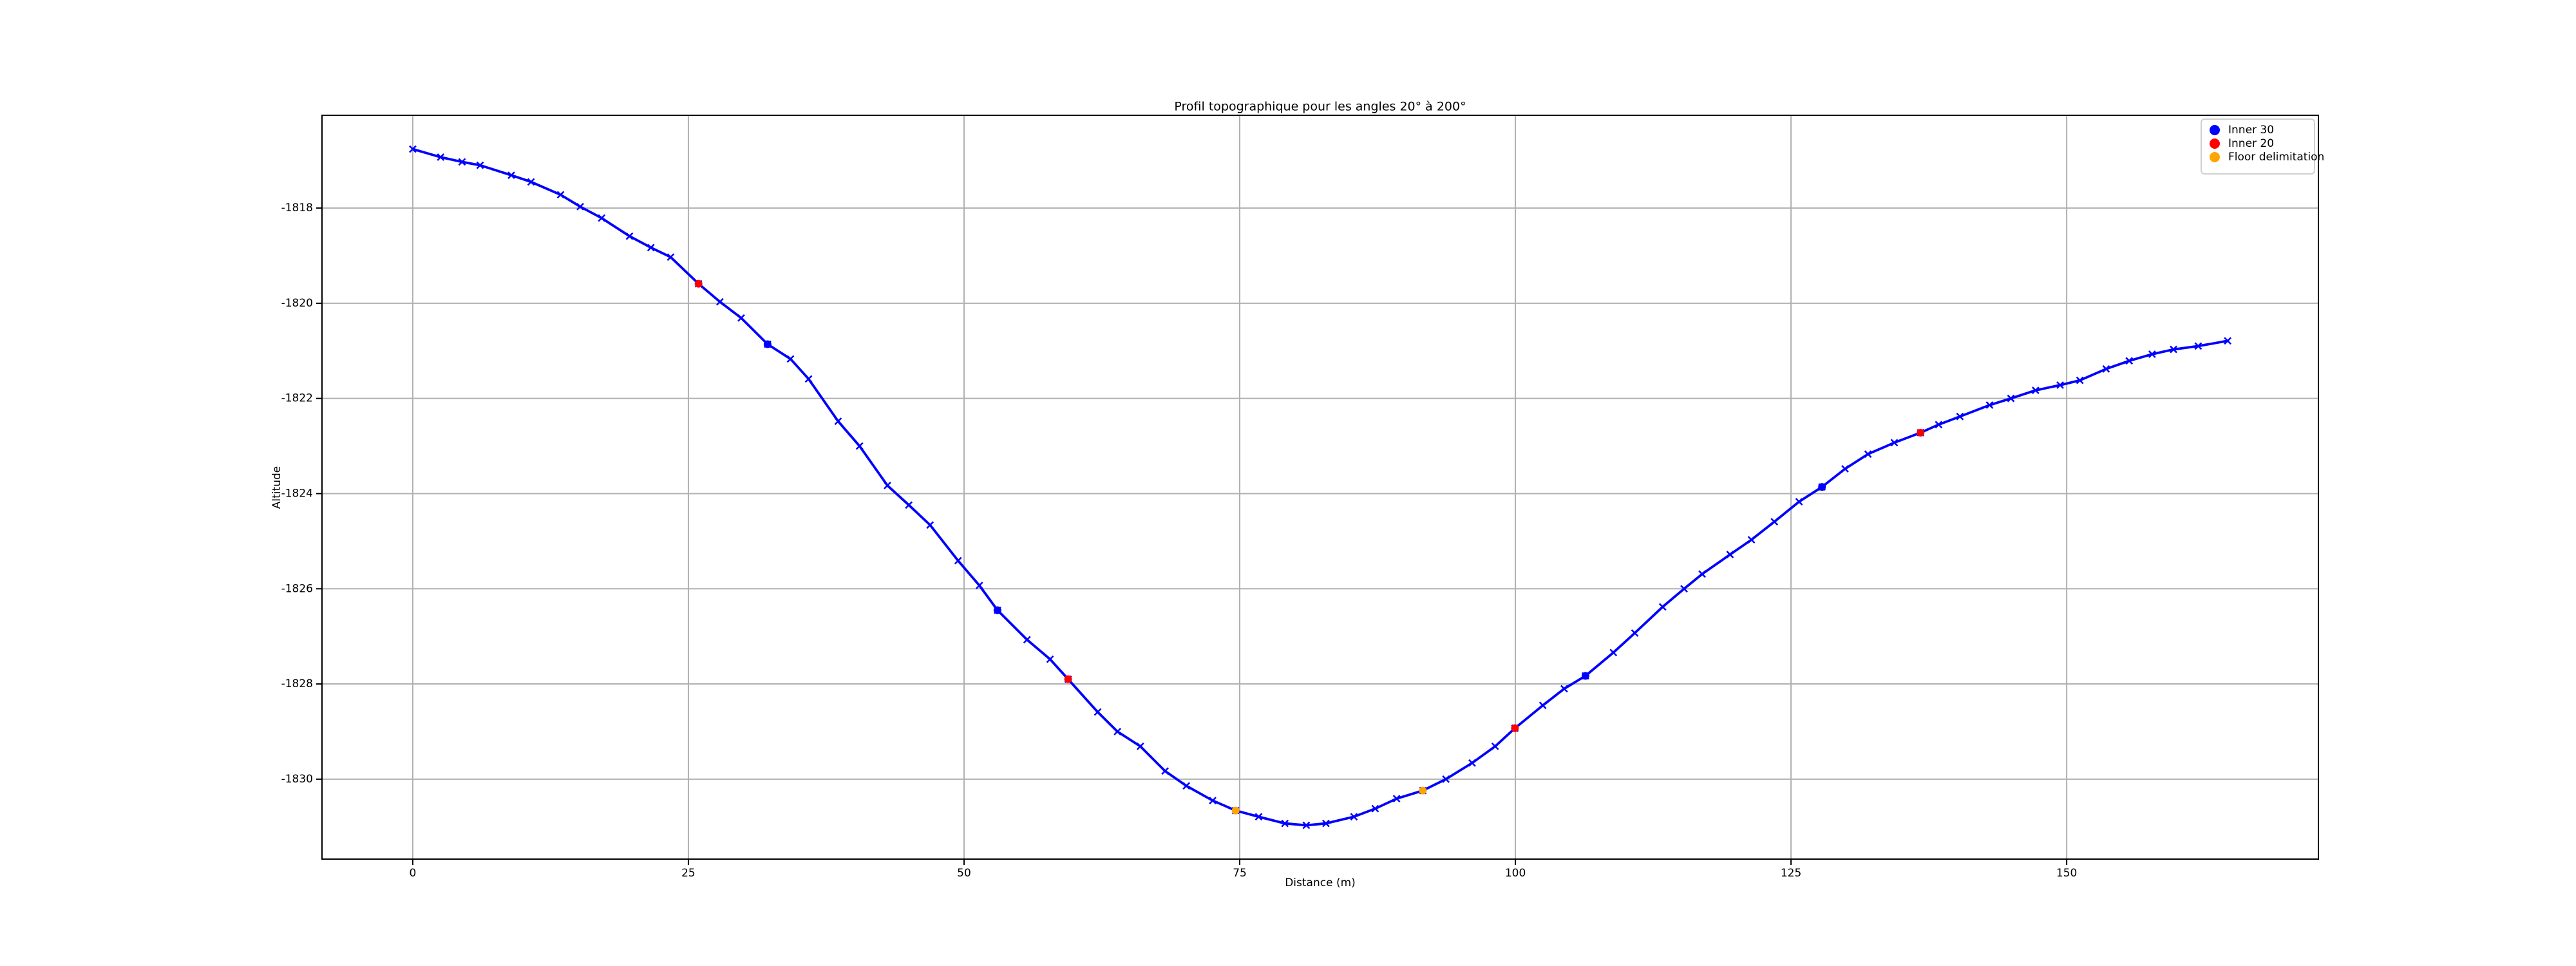 The image size is (2576, 966). I want to click on y-tick-label: -1830, so click(297, 780).